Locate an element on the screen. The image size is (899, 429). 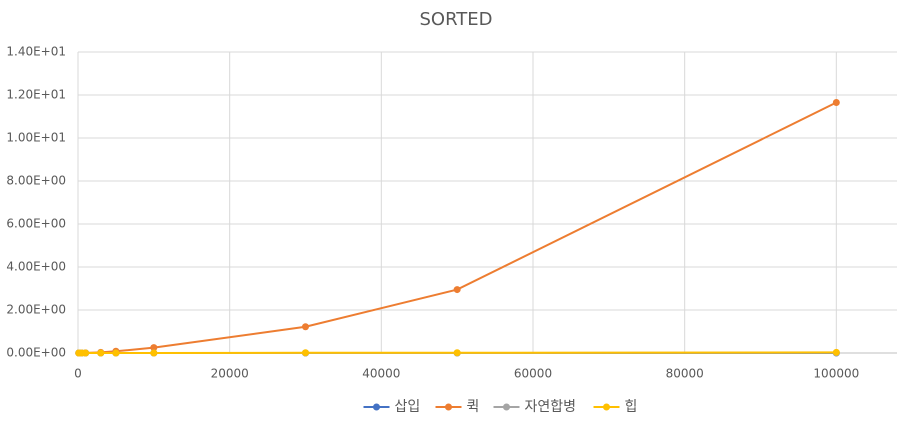
chart-title: SORTED is located at coordinates (455, 19).